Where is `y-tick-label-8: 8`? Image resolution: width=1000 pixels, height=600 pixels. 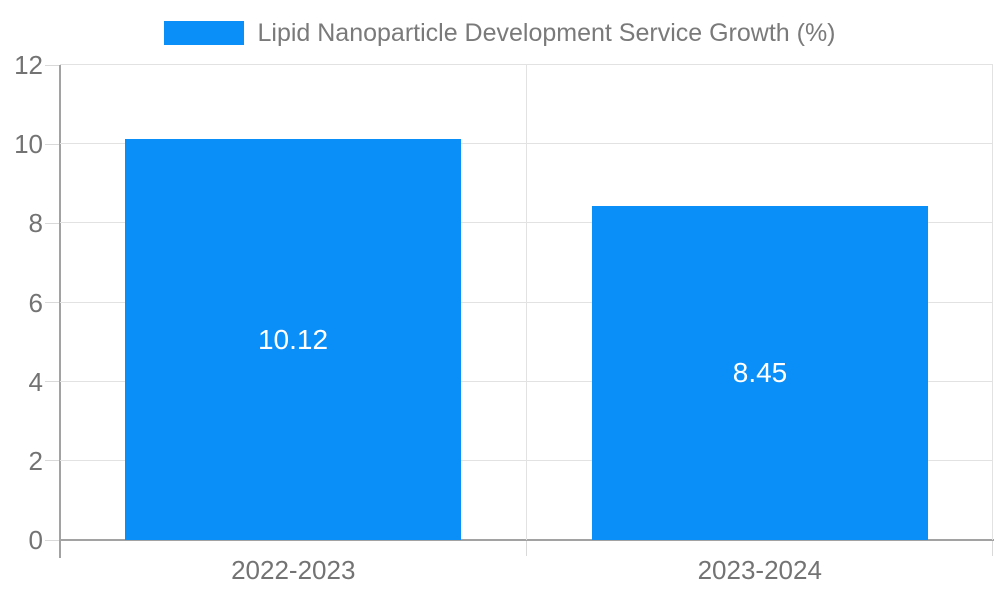
y-tick-label-8: 8 is located at coordinates (35, 223).